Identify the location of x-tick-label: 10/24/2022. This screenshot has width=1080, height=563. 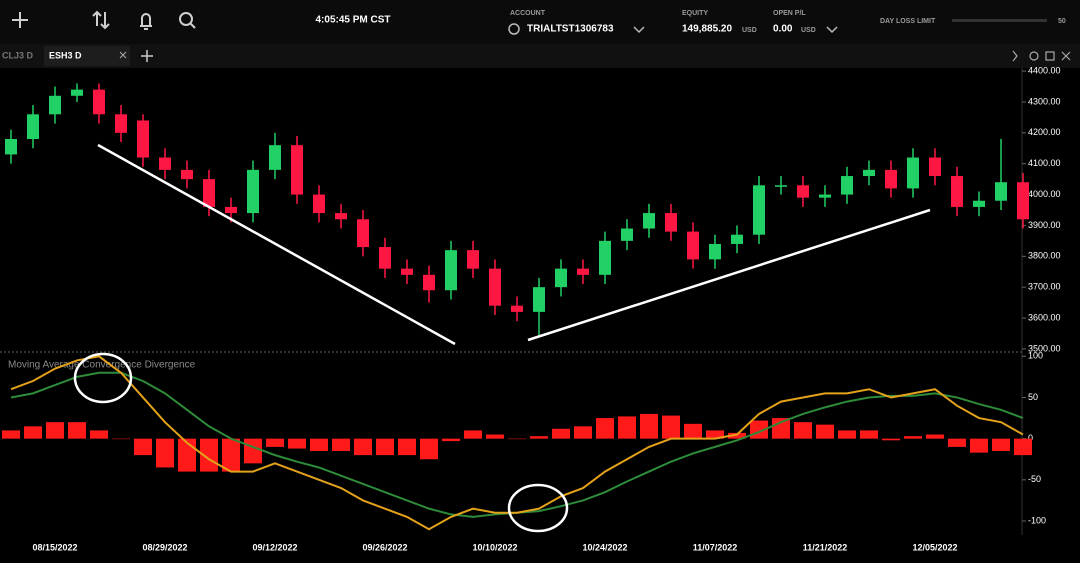
(604, 547).